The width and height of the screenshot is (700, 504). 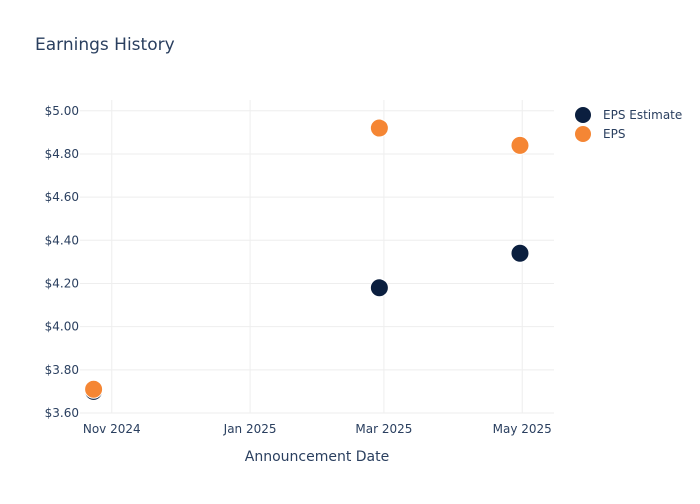 I want to click on y-tick-label: $5.00, so click(x=62, y=111).